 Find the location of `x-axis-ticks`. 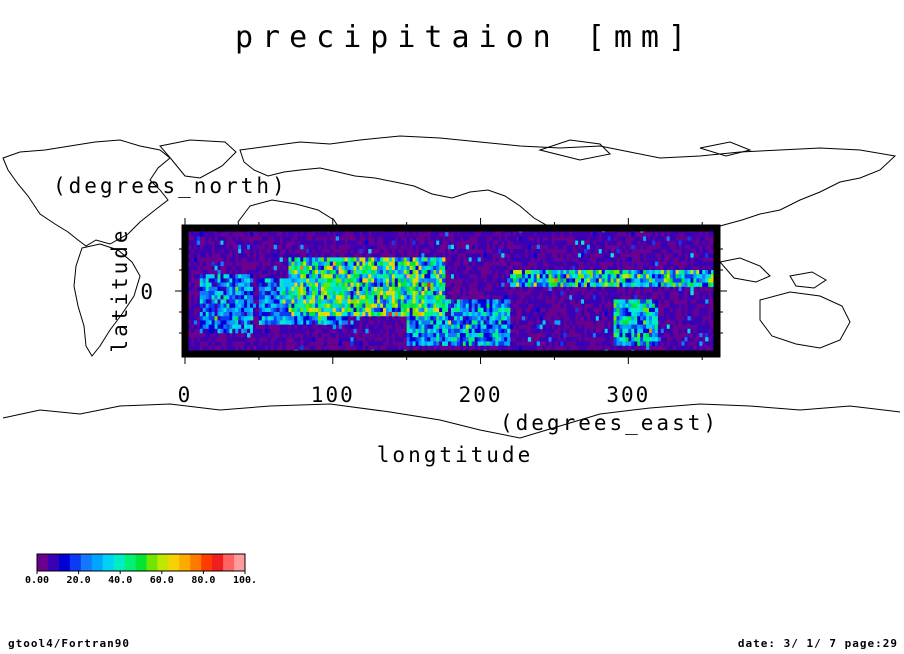

x-axis-ticks is located at coordinates (443, 291).